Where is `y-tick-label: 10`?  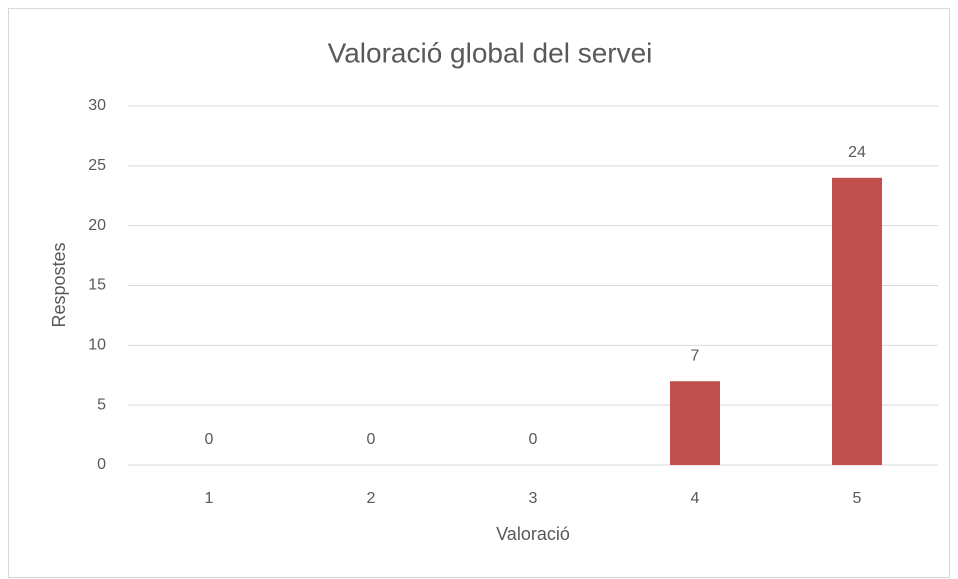 y-tick-label: 10 is located at coordinates (97, 345).